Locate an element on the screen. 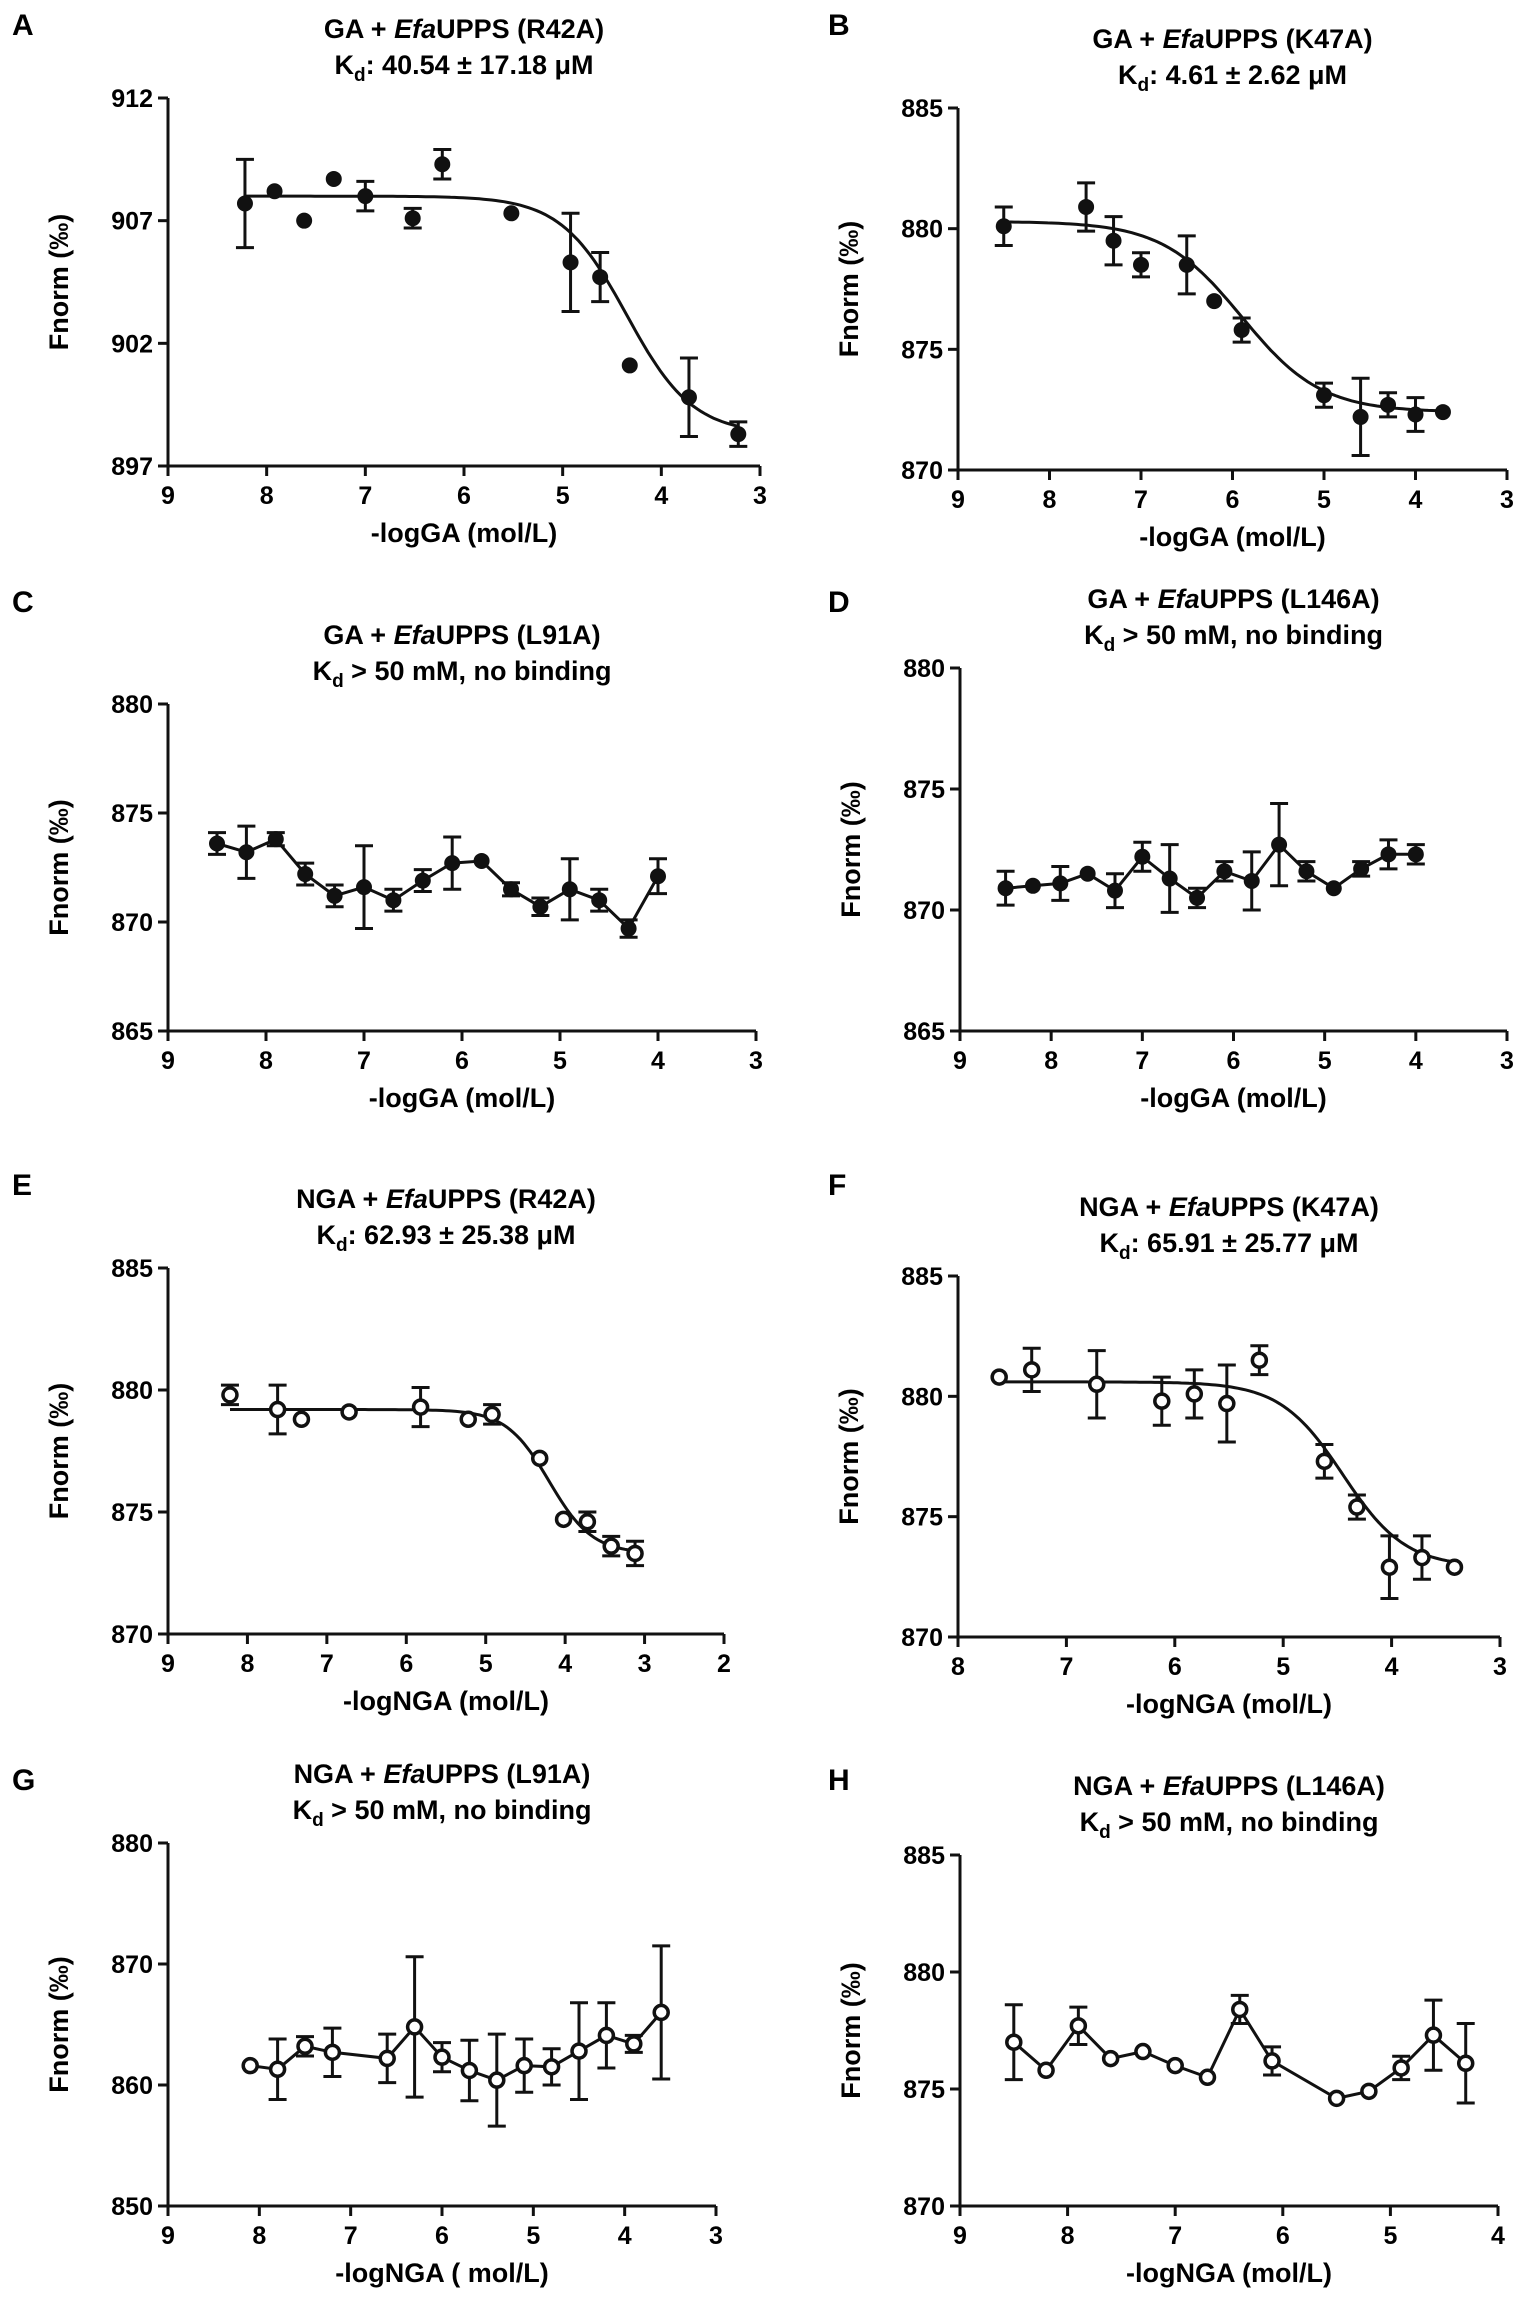  panel-letter: H is located at coordinates (839, 1780).